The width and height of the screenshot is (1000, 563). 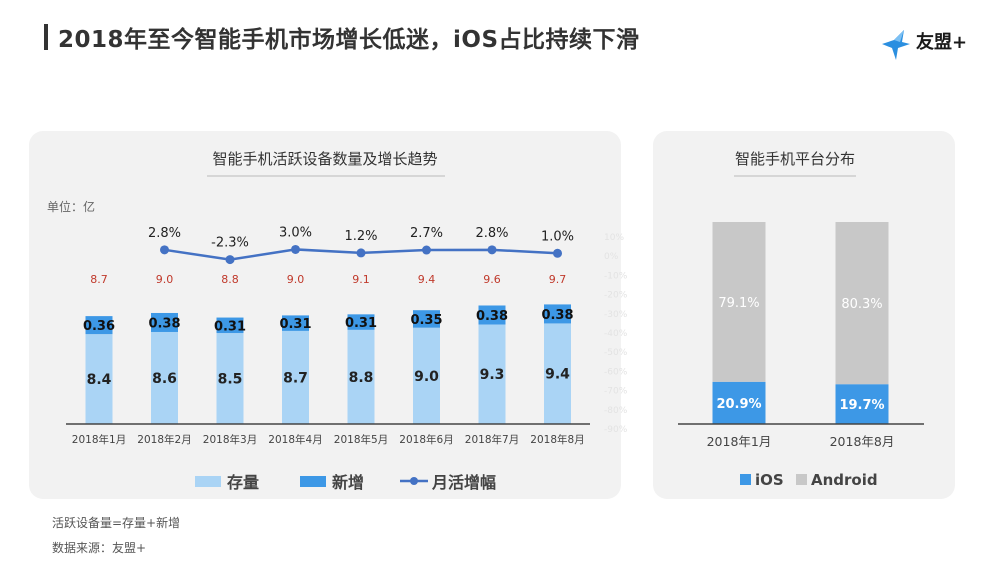 I want to click on stock-value-label: 8.7, so click(x=295, y=378).